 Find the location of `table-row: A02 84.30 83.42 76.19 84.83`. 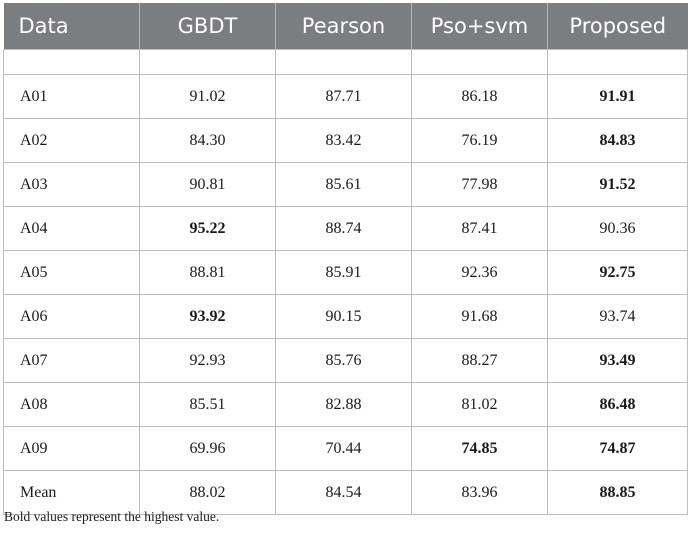

table-row: A02 84.30 83.42 76.19 84.83 is located at coordinates (345, 140).